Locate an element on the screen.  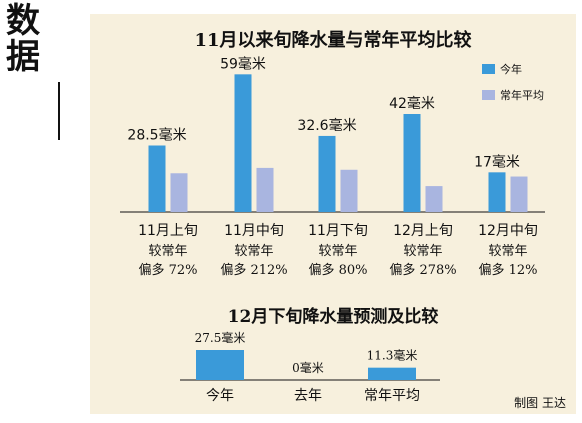
legend-swatch-this-year is located at coordinates (488, 69).